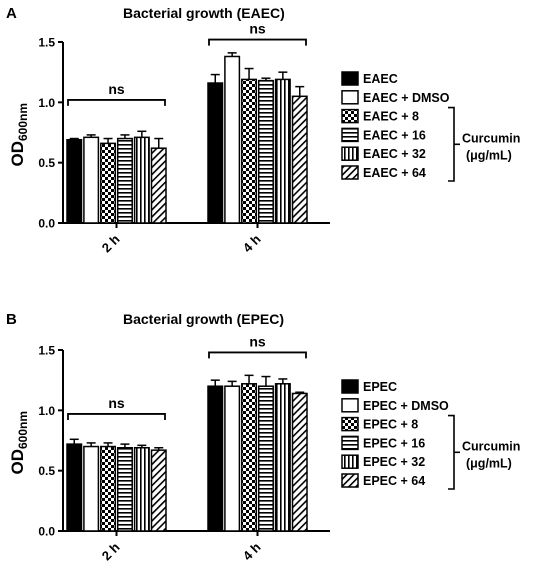 This screenshot has height=571, width=536. Describe the element at coordinates (394, 154) in the screenshot. I see `legend-label: EAEC + 32` at that location.